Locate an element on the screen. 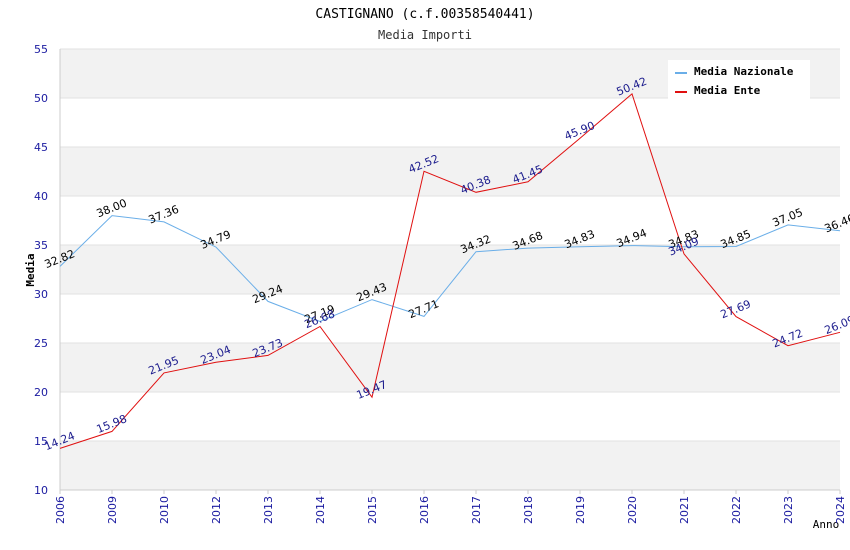 This screenshot has height=550, width=850. y-tick-label: 30 is located at coordinates (41, 294).